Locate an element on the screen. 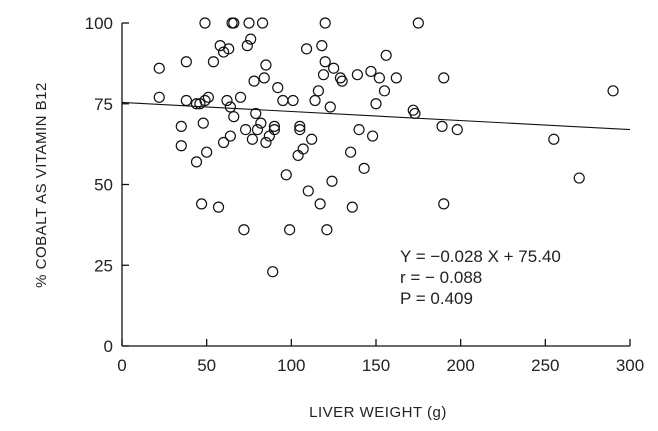 This screenshot has width=658, height=431. x-tick-label: 100 is located at coordinates (291, 365).